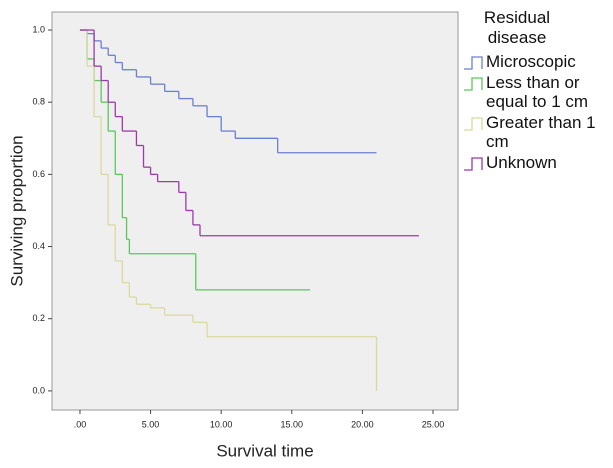 Image resolution: width=613 pixels, height=468 pixels. Describe the element at coordinates (221, 424) in the screenshot. I see `x-tick-label: 10.00` at that location.